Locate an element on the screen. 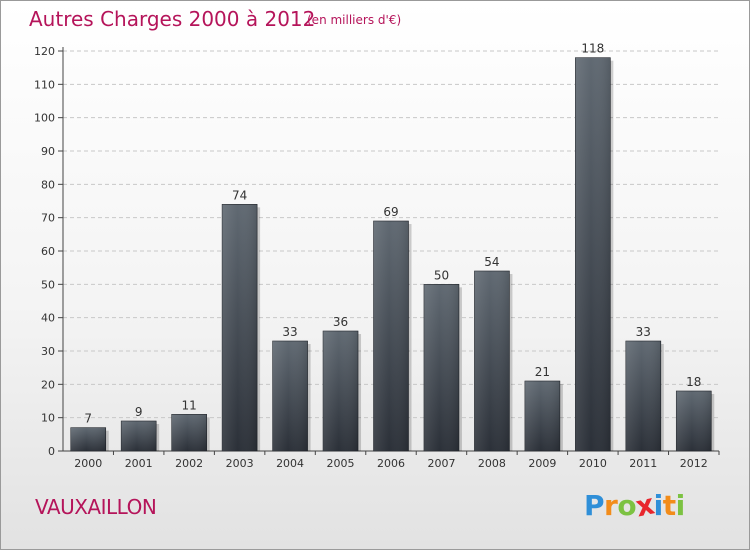 Image resolution: width=750 pixels, height=550 pixels. value-label: 9 is located at coordinates (139, 412).